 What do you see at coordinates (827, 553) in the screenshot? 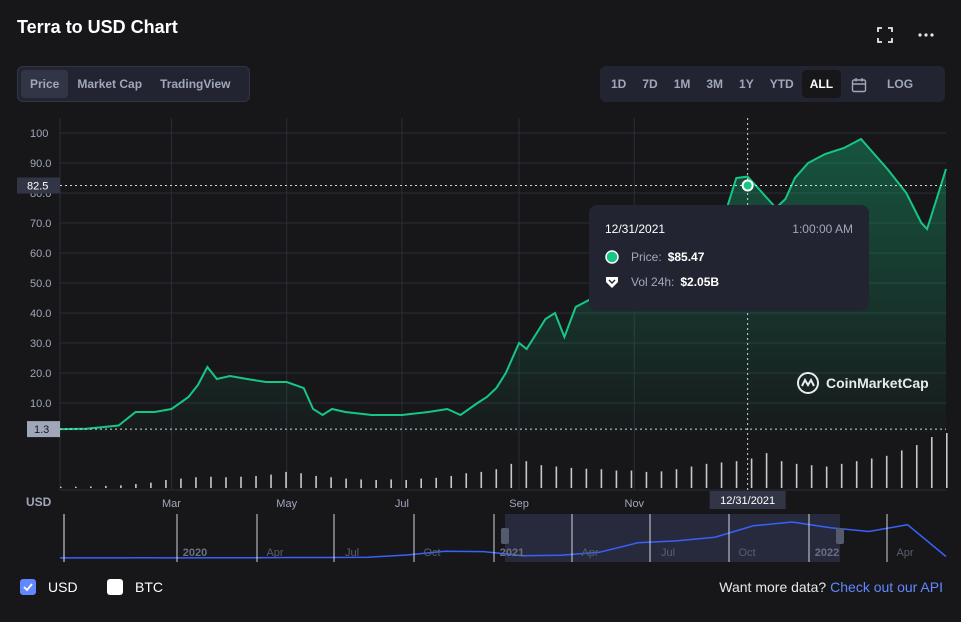
I see `navigator-label: 2022` at bounding box center [827, 553].